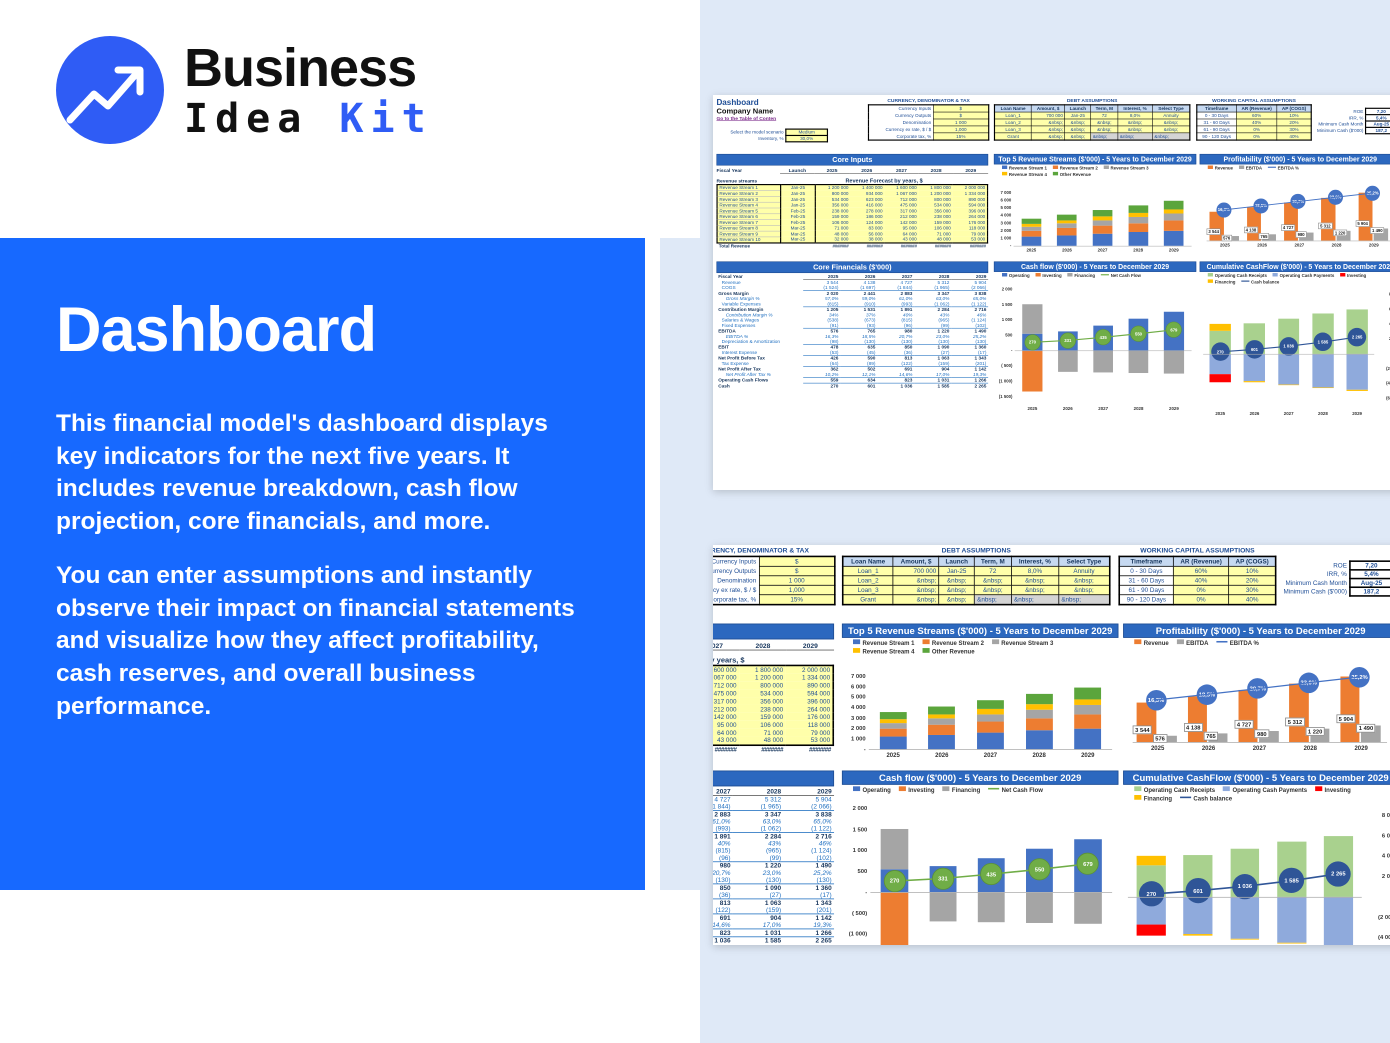 This screenshot has width=1390, height=1043. Describe the element at coordinates (726, 693) in the screenshot. I see `revenue-stream-value: 475 000` at that location.